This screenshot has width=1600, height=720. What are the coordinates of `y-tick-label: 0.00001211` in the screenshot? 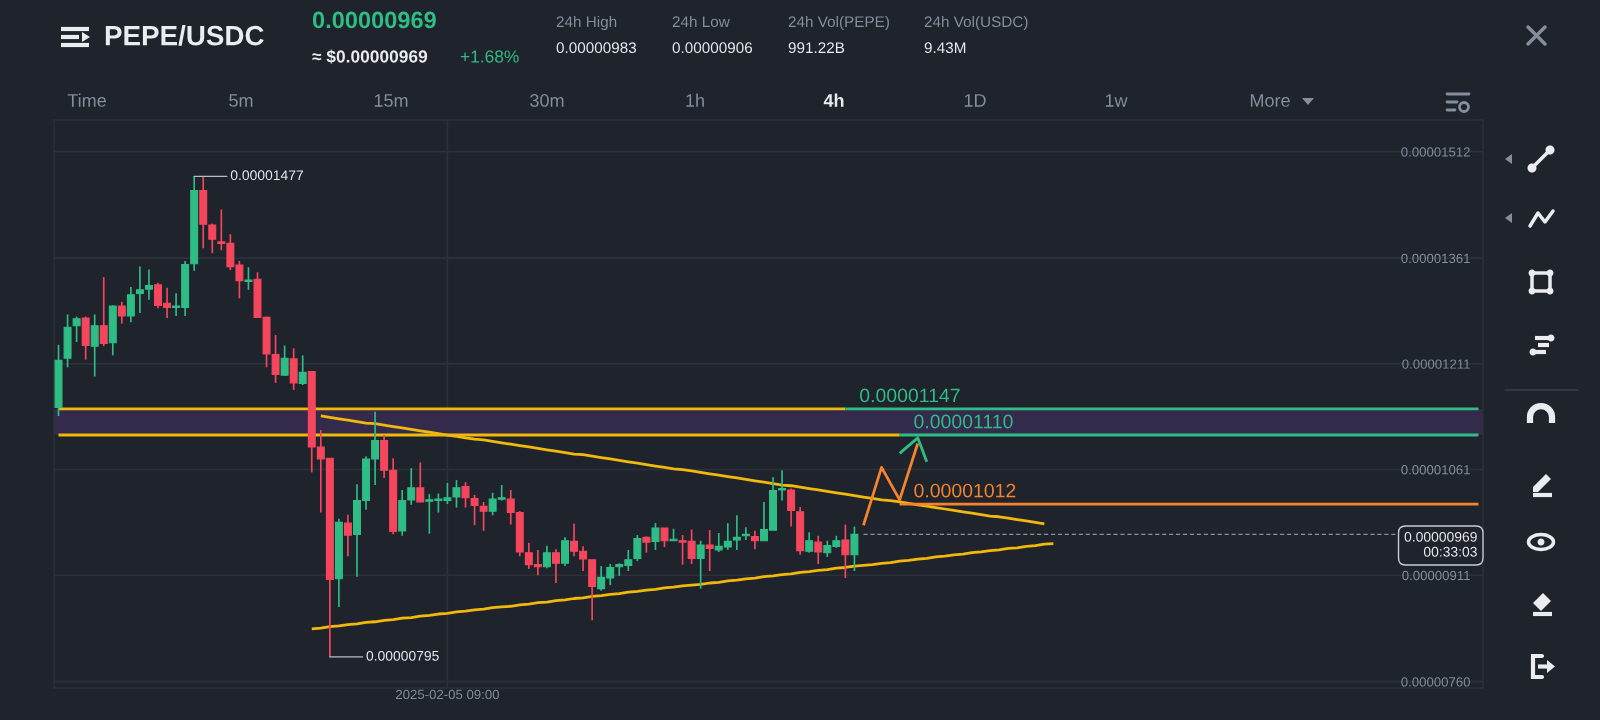 It's located at (1436, 364).